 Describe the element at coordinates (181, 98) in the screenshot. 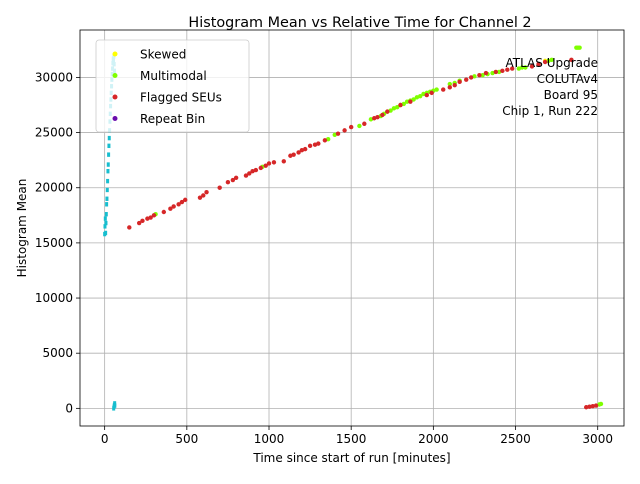

I see `legend-label: Flagged SEUs` at that location.